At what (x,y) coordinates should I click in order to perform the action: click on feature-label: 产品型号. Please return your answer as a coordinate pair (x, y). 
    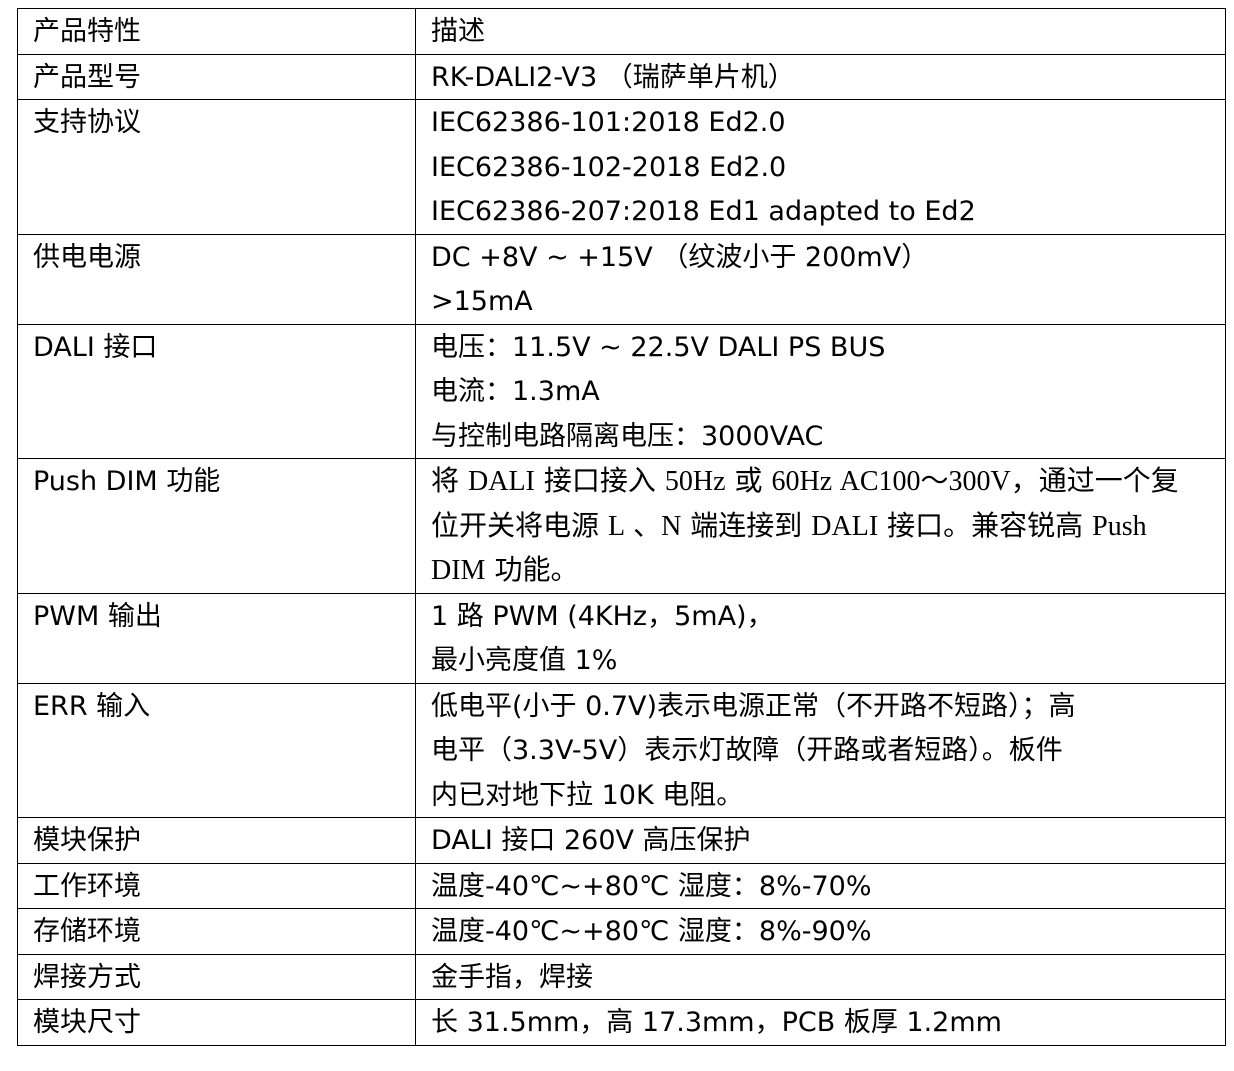
    Looking at the image, I should click on (87, 77).